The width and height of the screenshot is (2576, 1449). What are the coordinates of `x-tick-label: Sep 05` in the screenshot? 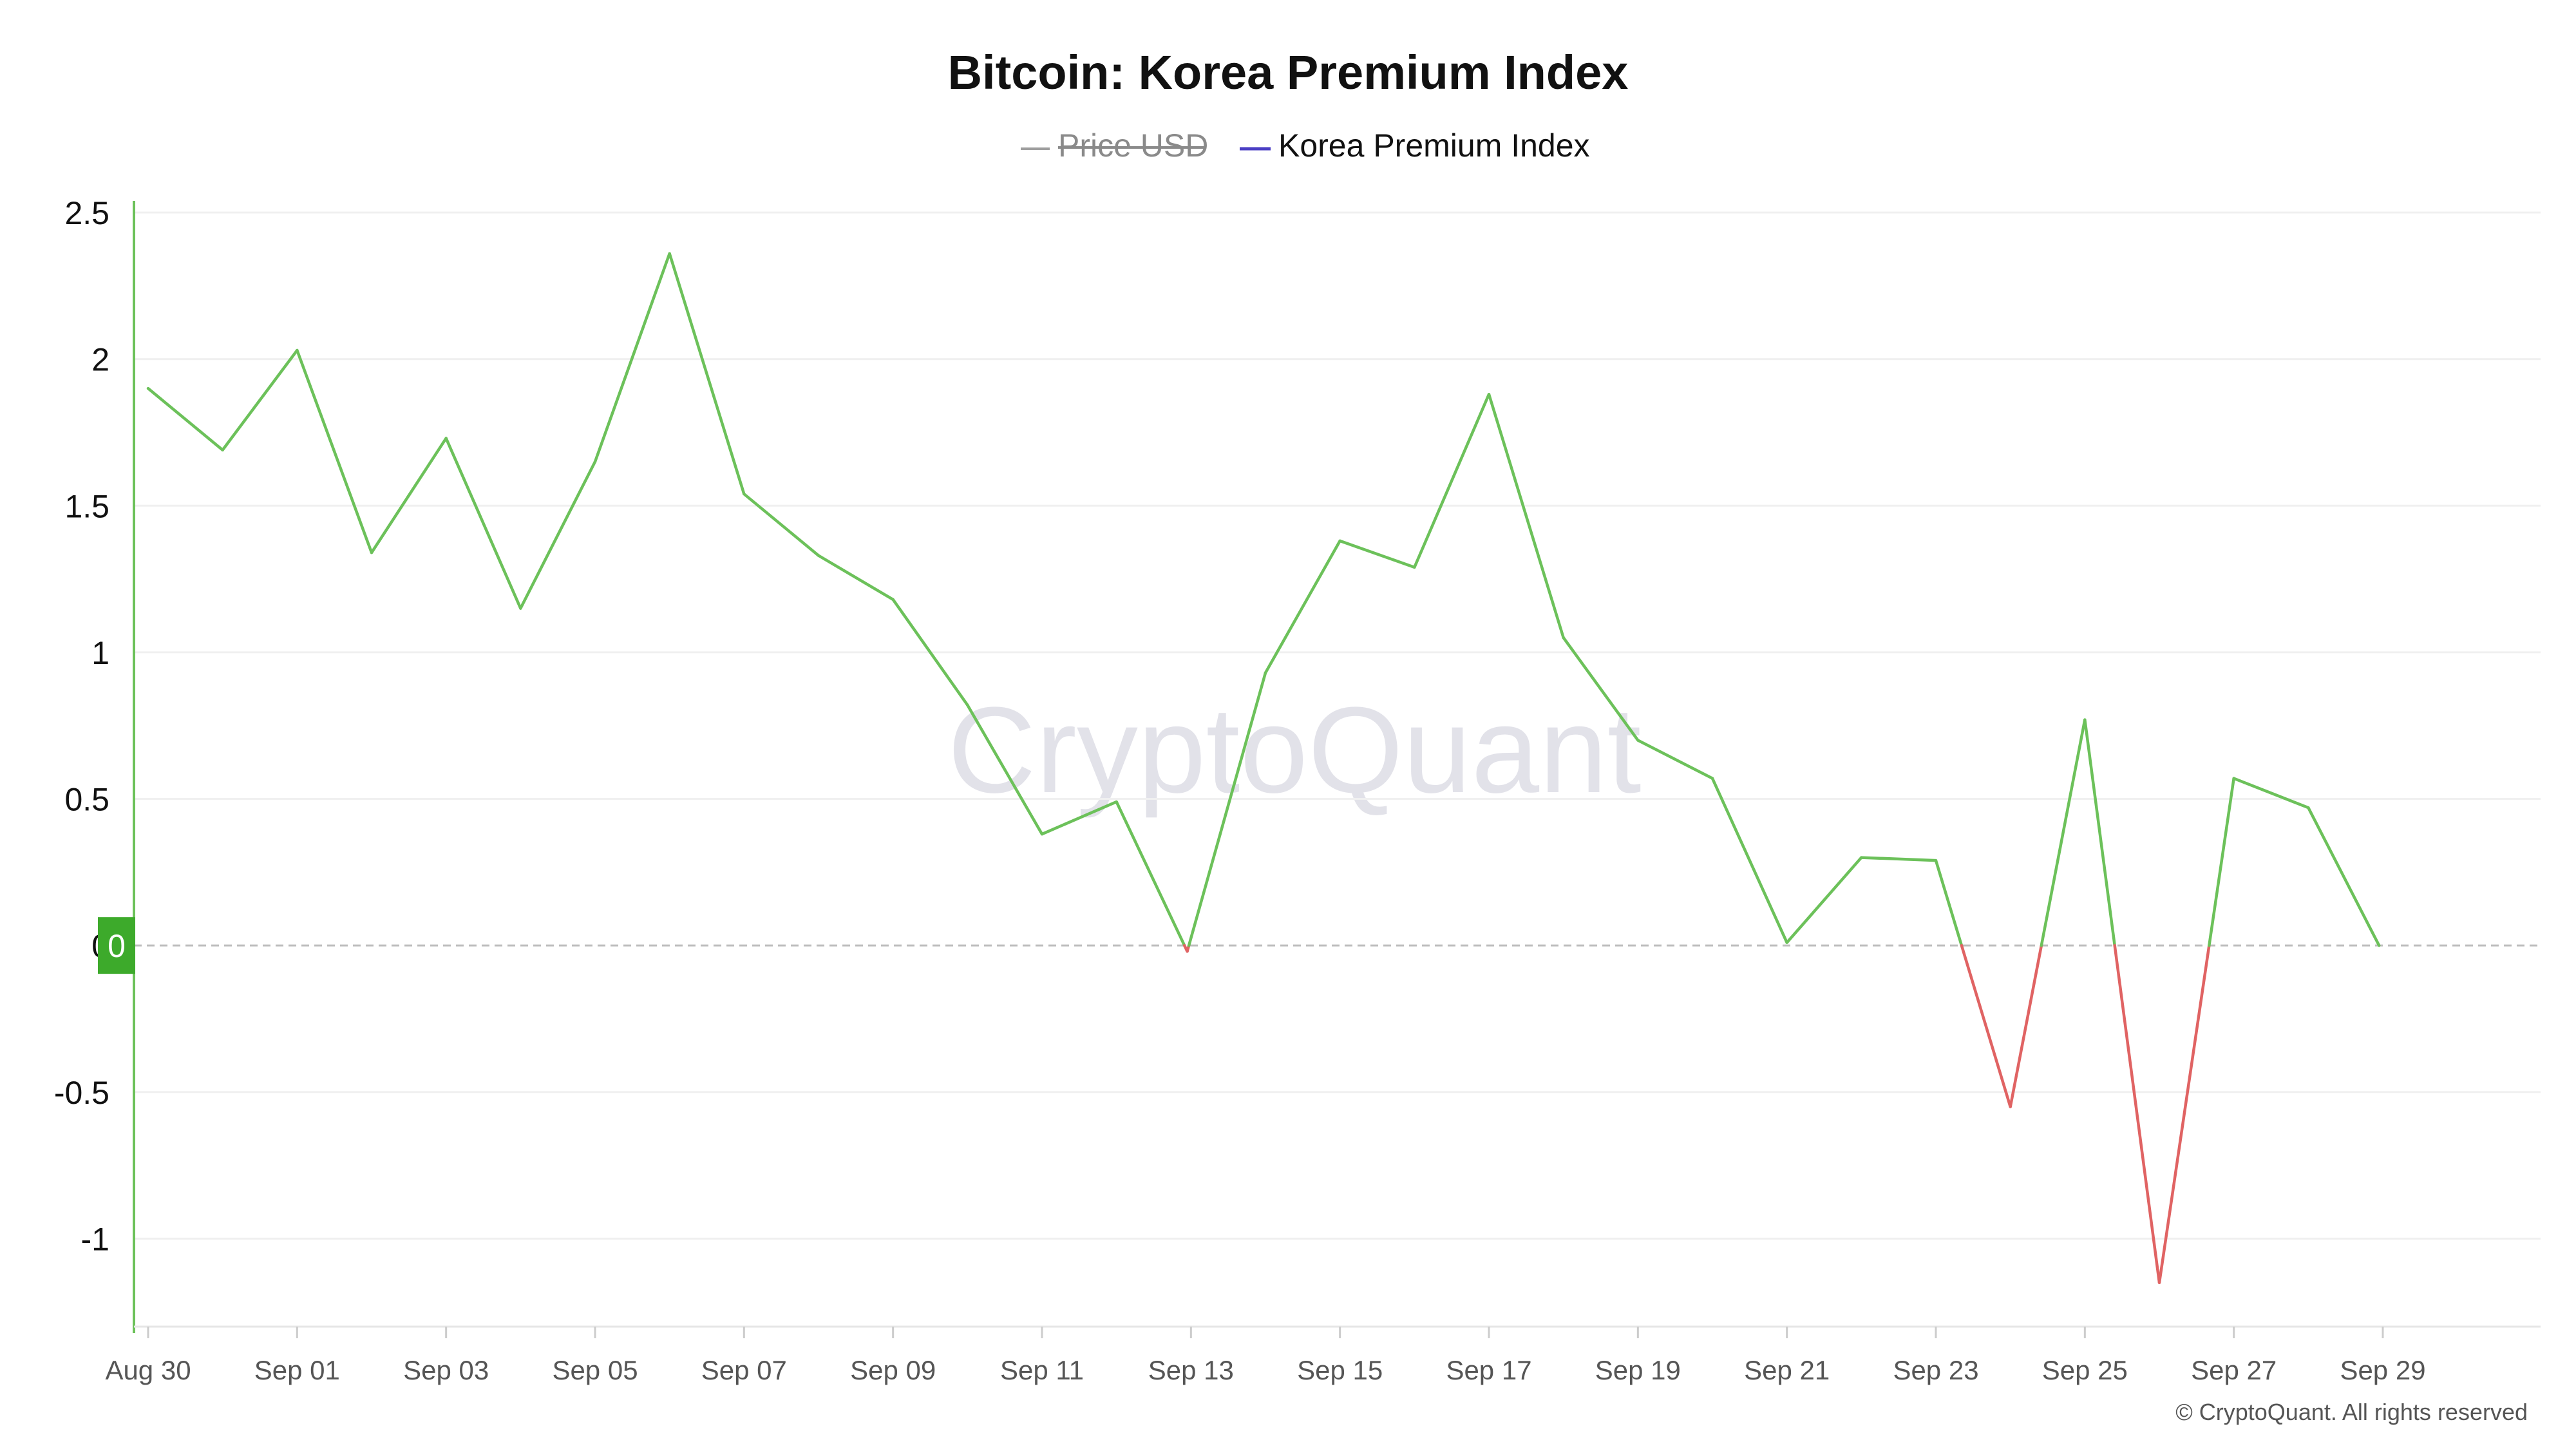 It's located at (595, 1370).